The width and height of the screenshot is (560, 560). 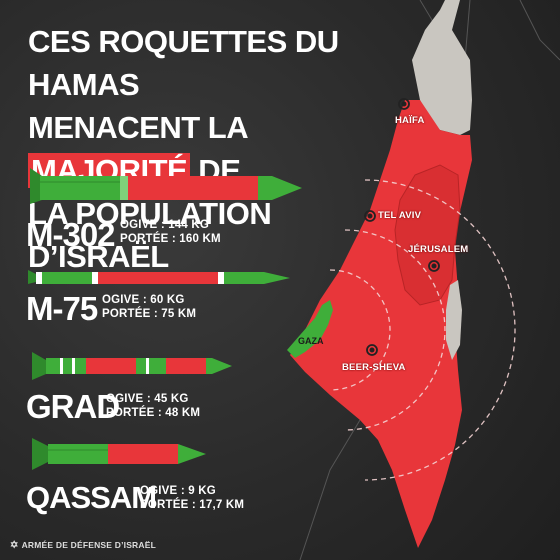 I want to click on grad-rocket-icon, so click(x=132, y=366).